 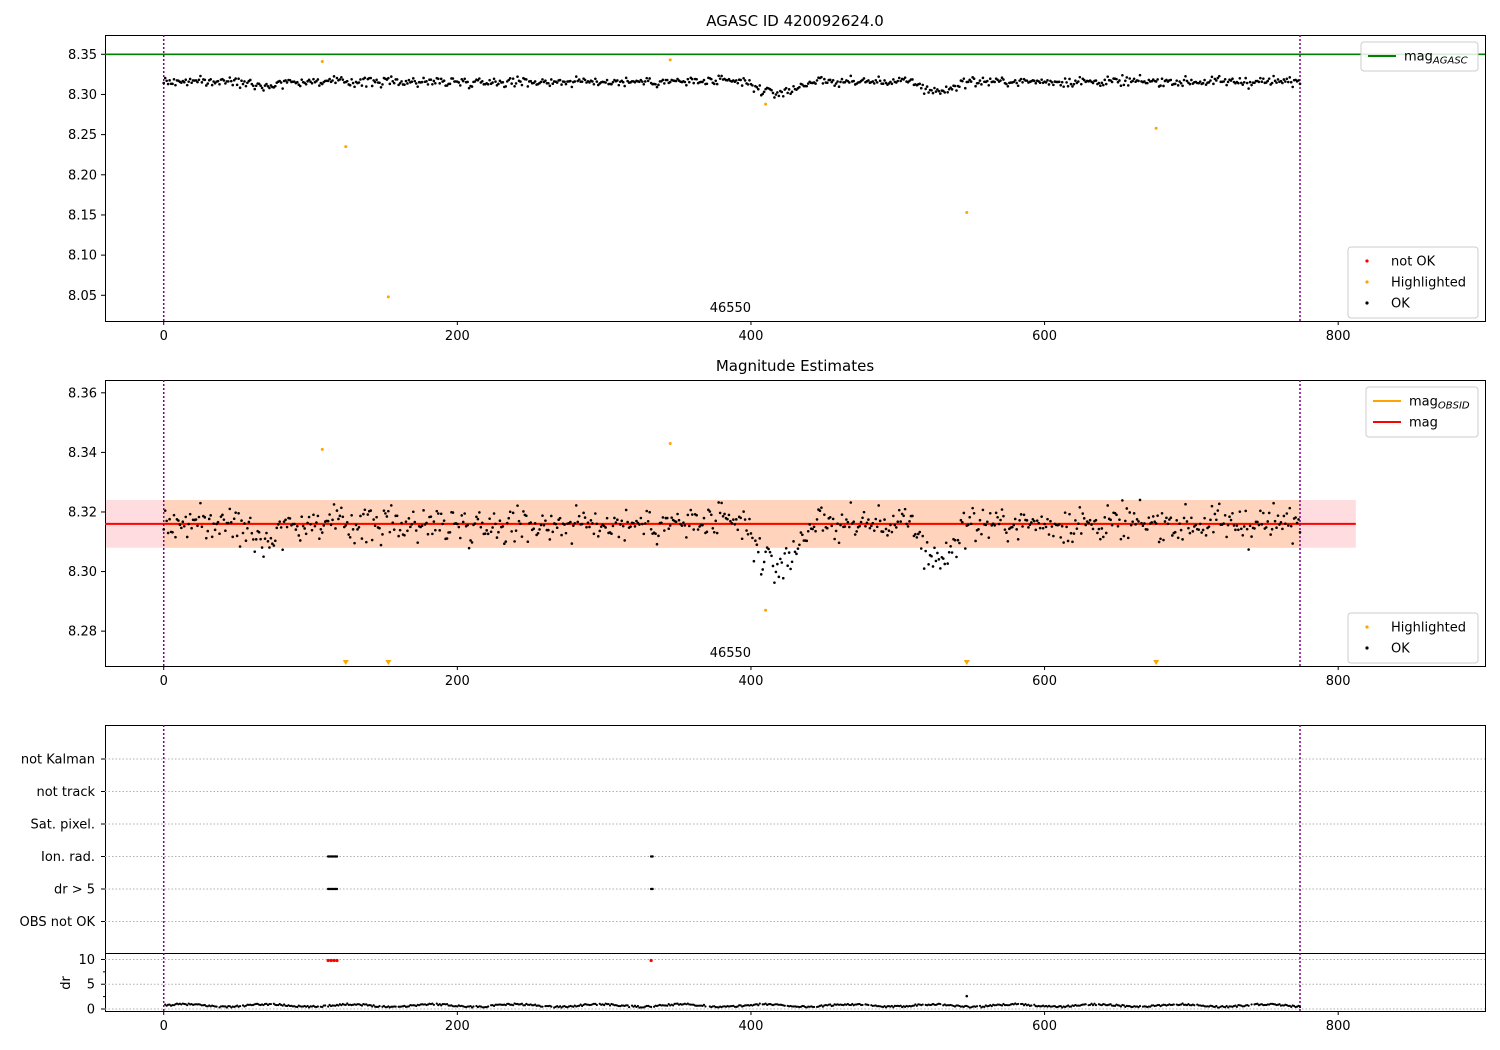 I want to click on legend-label: Highlighted, so click(x=1428, y=283).